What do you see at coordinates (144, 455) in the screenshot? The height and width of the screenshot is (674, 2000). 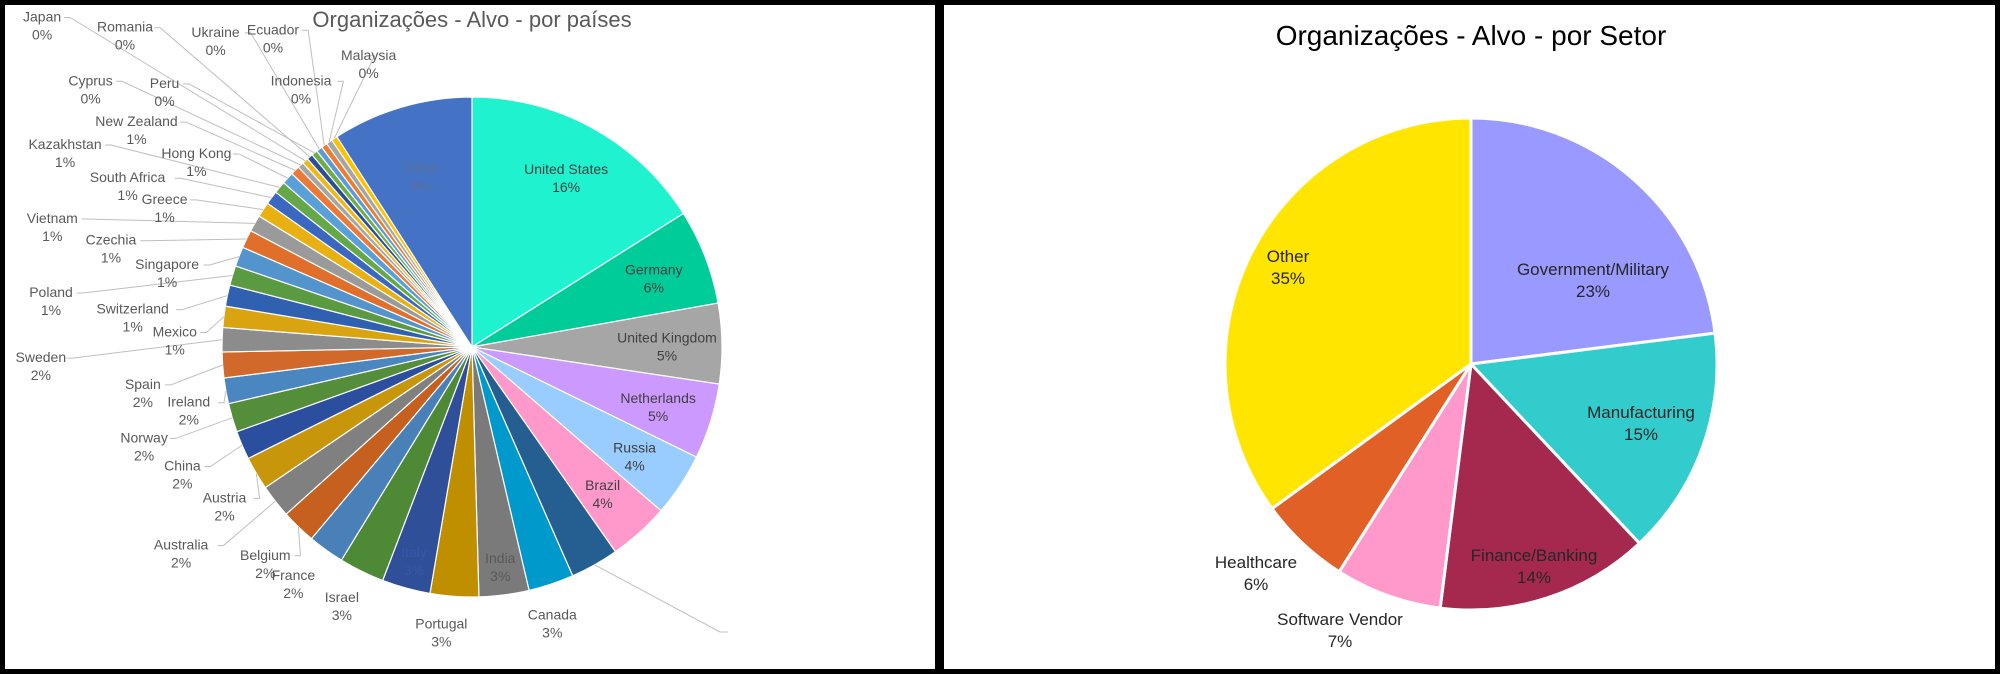 I see `slice-value-norway: 2%` at bounding box center [144, 455].